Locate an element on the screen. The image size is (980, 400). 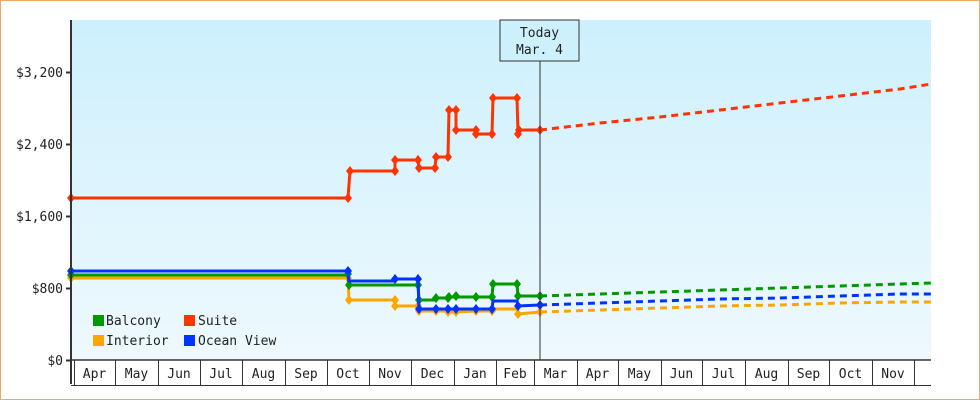
legend-swatch-balcony is located at coordinates (98, 320).